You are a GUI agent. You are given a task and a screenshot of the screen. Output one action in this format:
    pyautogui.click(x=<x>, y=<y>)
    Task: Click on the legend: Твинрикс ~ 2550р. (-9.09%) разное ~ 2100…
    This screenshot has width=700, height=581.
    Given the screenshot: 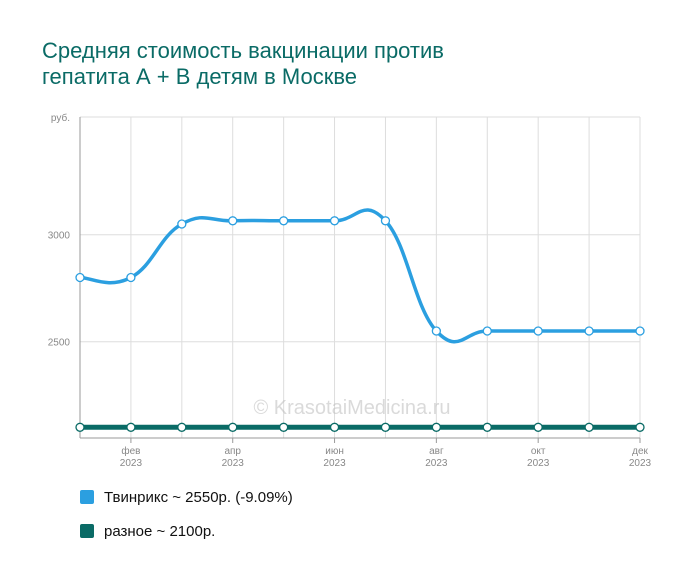 What is the action you would take?
    pyautogui.click(x=186, y=520)
    